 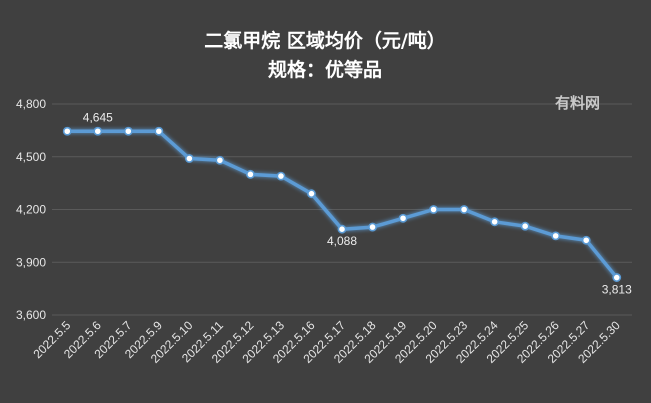 What do you see at coordinates (617, 290) in the screenshot?
I see `data-label: 3,813` at bounding box center [617, 290].